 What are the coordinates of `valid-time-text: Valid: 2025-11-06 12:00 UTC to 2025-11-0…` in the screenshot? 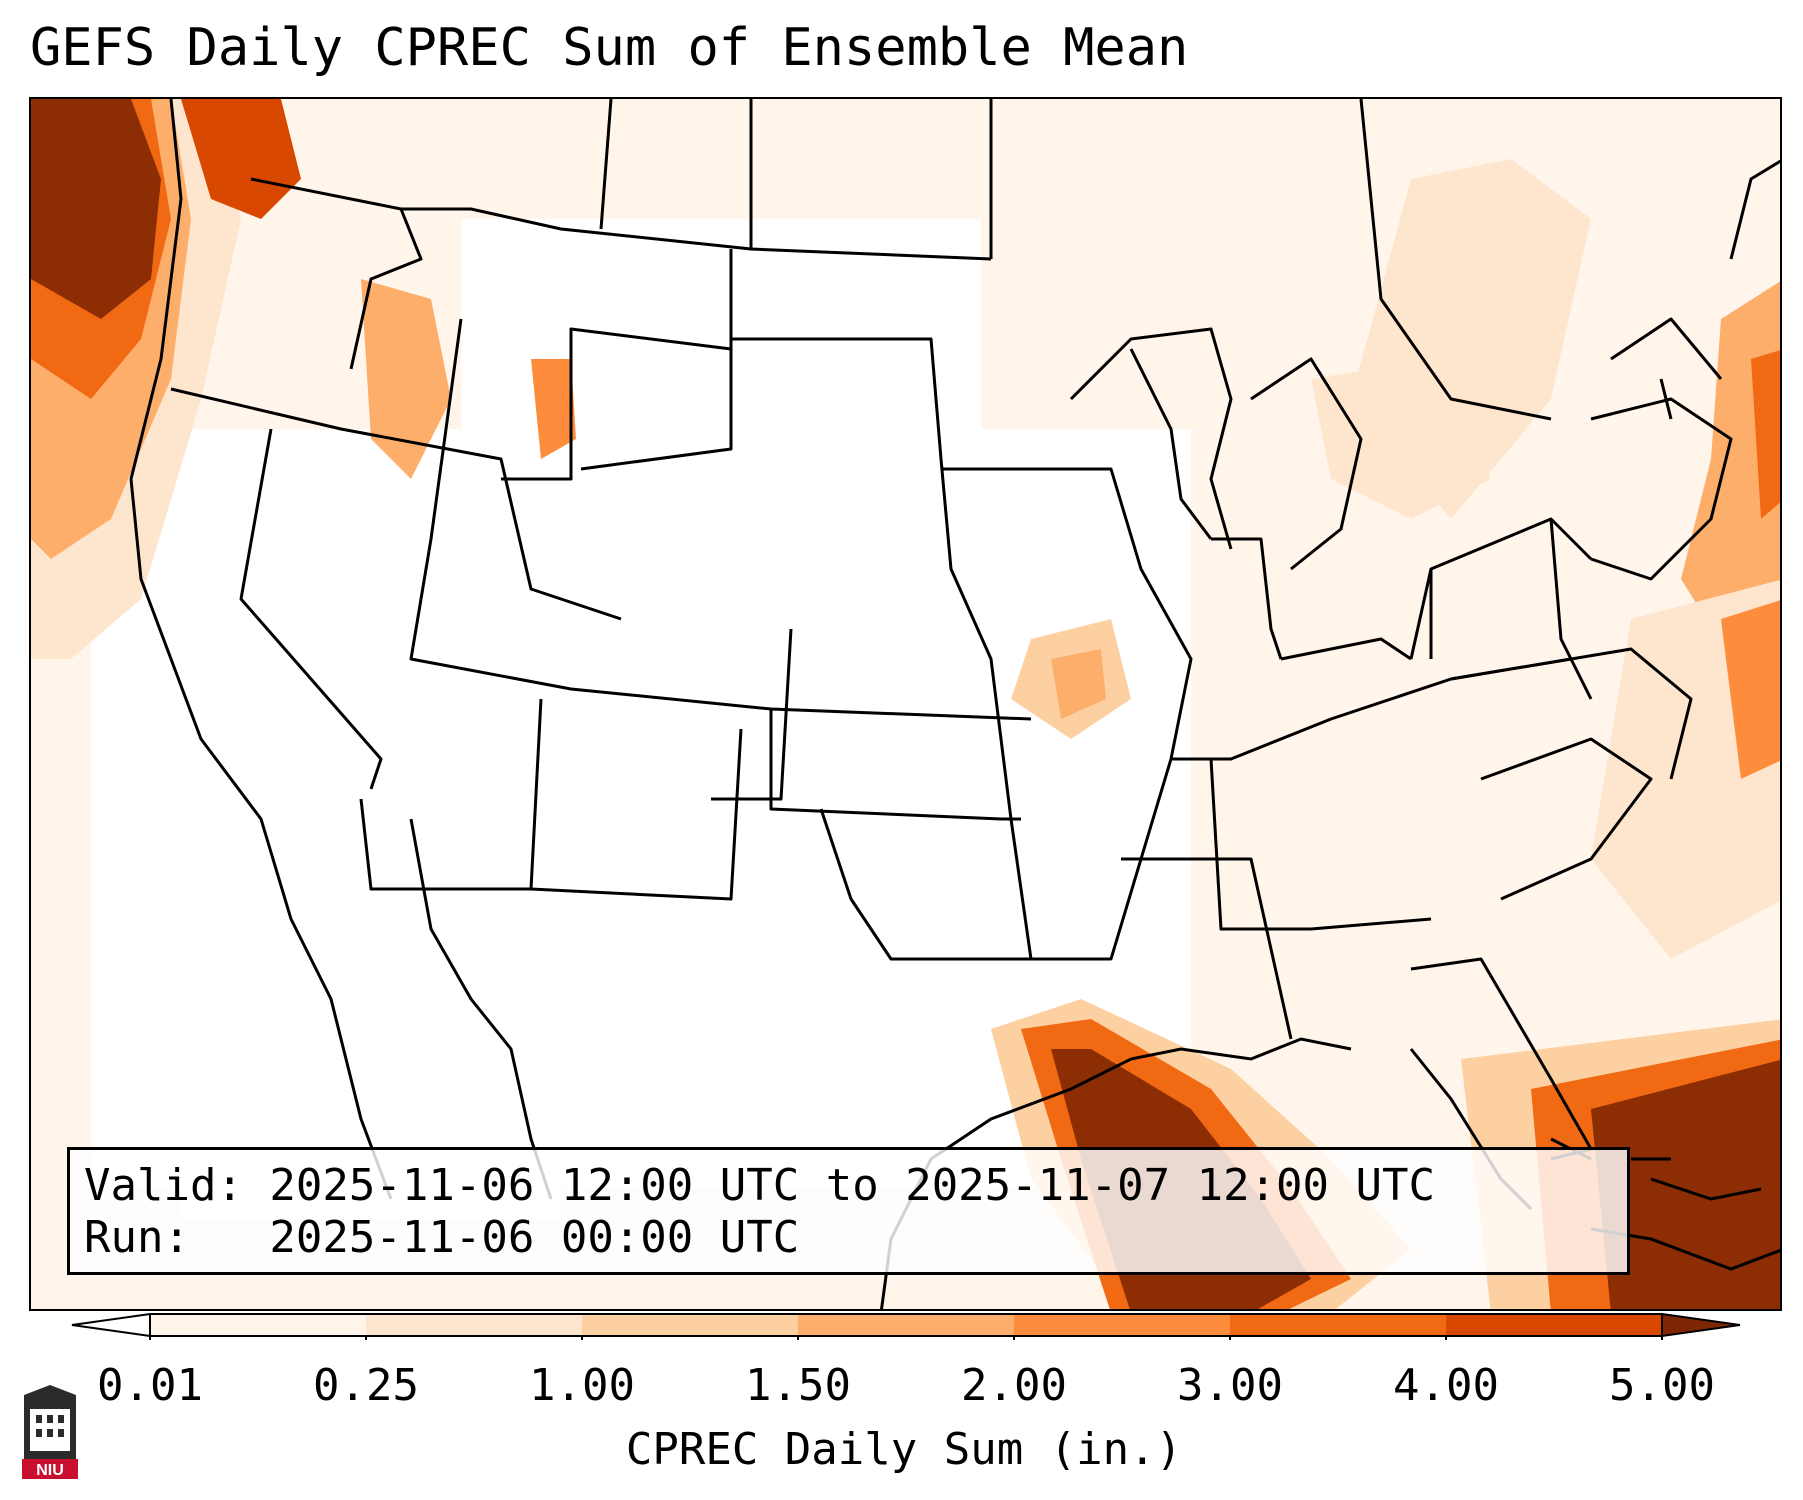 It's located at (760, 1185).